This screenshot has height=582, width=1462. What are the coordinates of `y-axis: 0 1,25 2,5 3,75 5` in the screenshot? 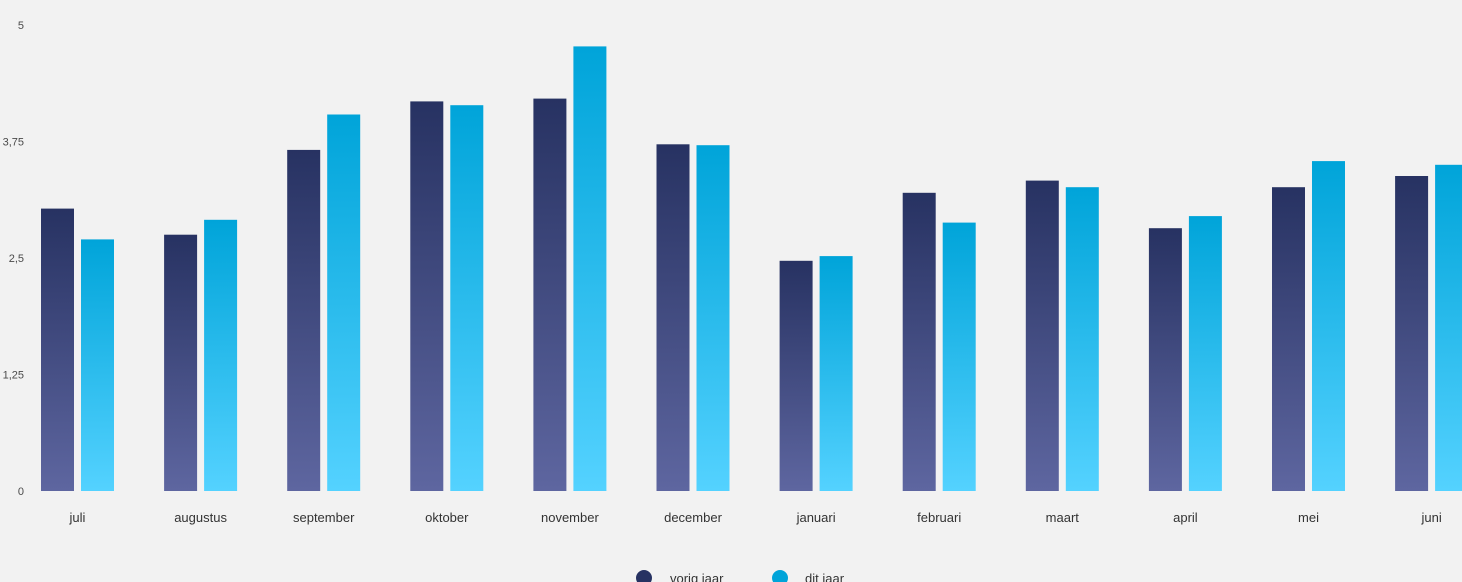 It's located at (13, 259).